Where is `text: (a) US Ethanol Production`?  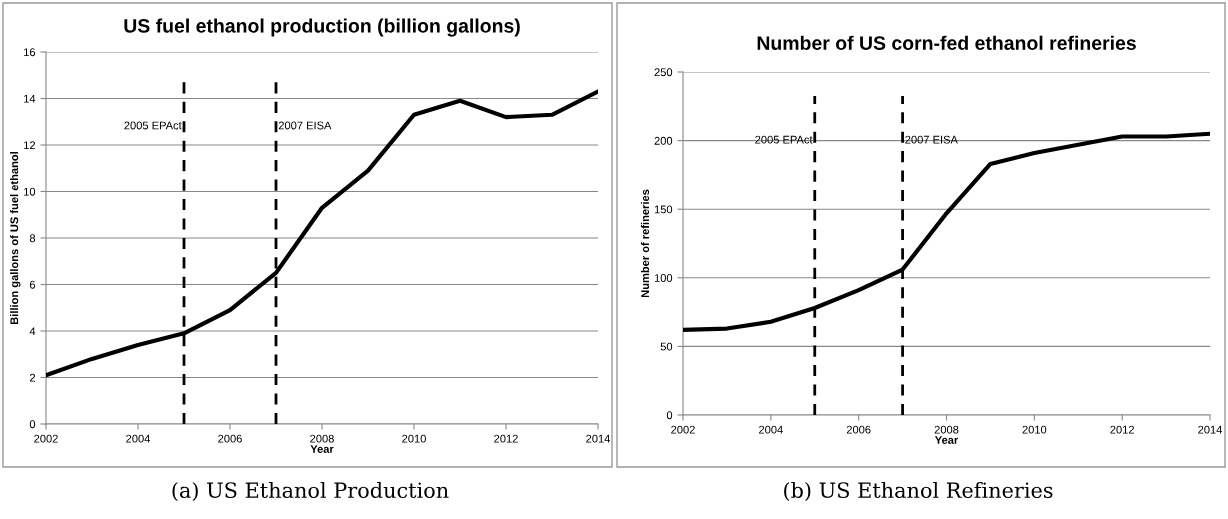
text: (a) US Ethanol Production is located at coordinates (310, 491).